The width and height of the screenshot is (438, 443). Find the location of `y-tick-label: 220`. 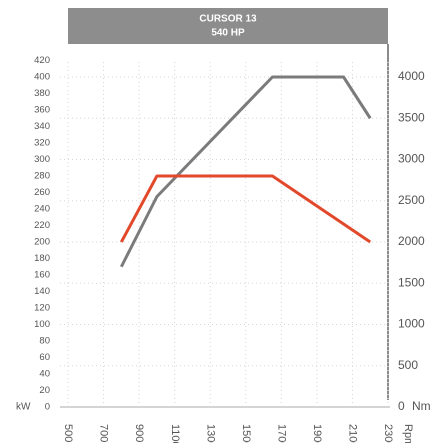

y-tick-label: 220 is located at coordinates (42, 225).